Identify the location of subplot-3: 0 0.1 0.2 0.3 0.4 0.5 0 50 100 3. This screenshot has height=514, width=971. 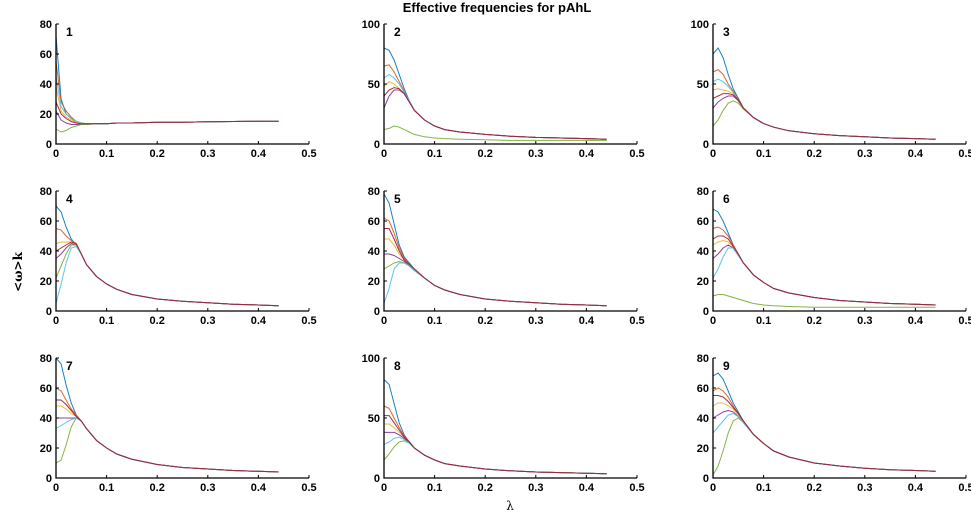
(831, 89).